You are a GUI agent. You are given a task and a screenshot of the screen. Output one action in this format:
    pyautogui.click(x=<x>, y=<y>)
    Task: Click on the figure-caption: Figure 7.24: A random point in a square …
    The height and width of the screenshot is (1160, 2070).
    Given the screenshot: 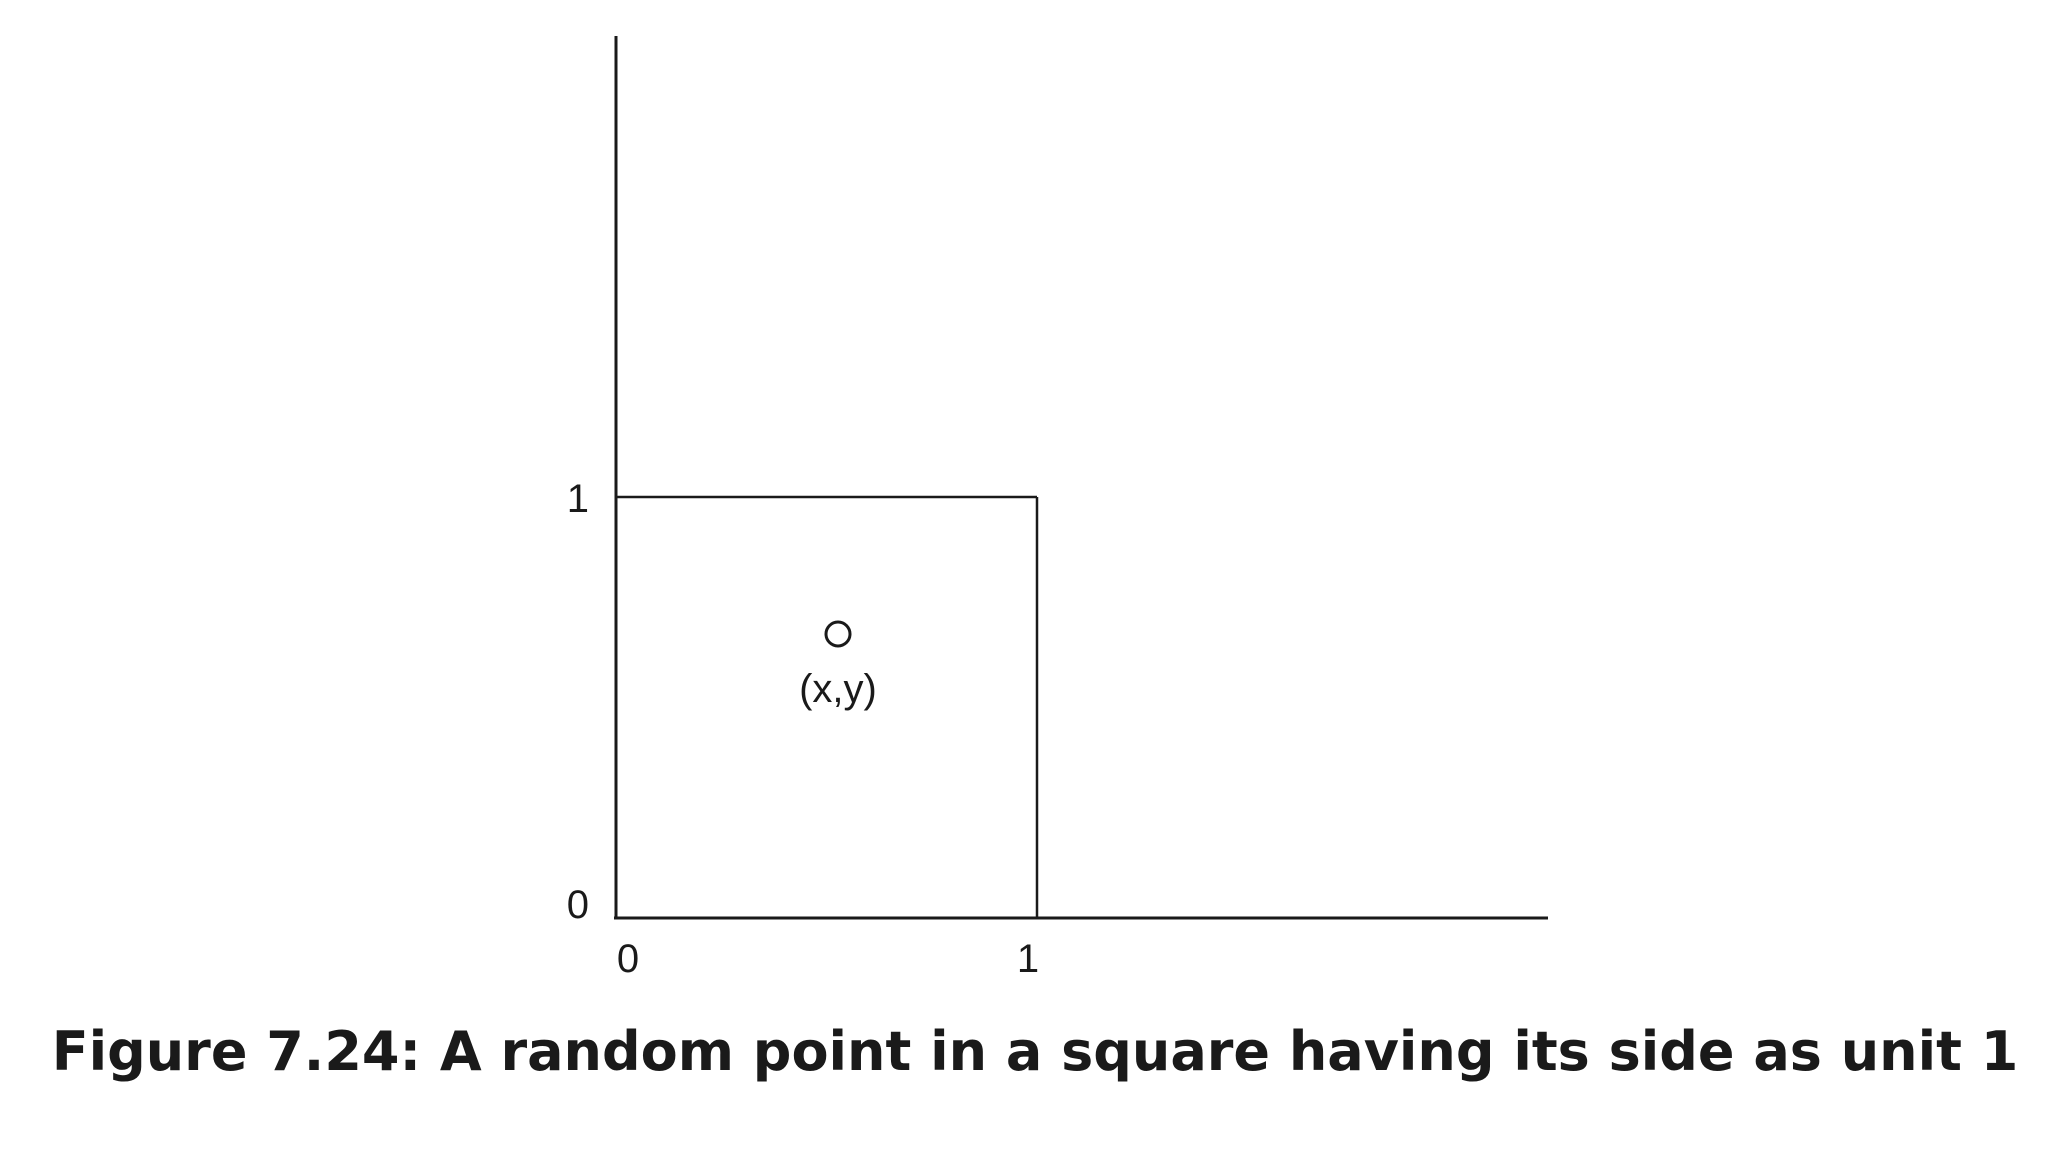 What is the action you would take?
    pyautogui.click(x=1035, y=1051)
    